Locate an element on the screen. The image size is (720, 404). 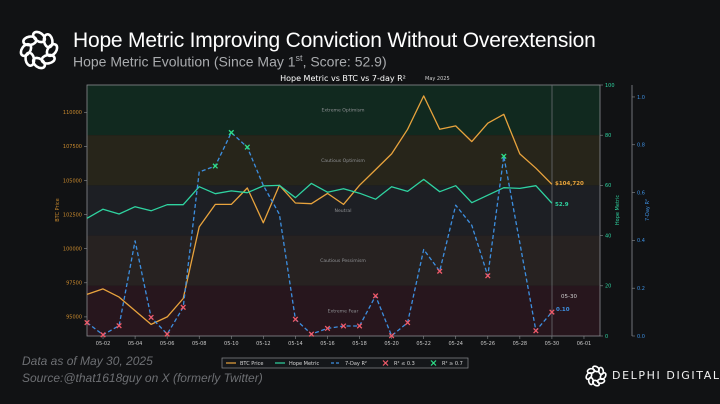
hope-tick-label: 100 is located at coordinates (610, 86).